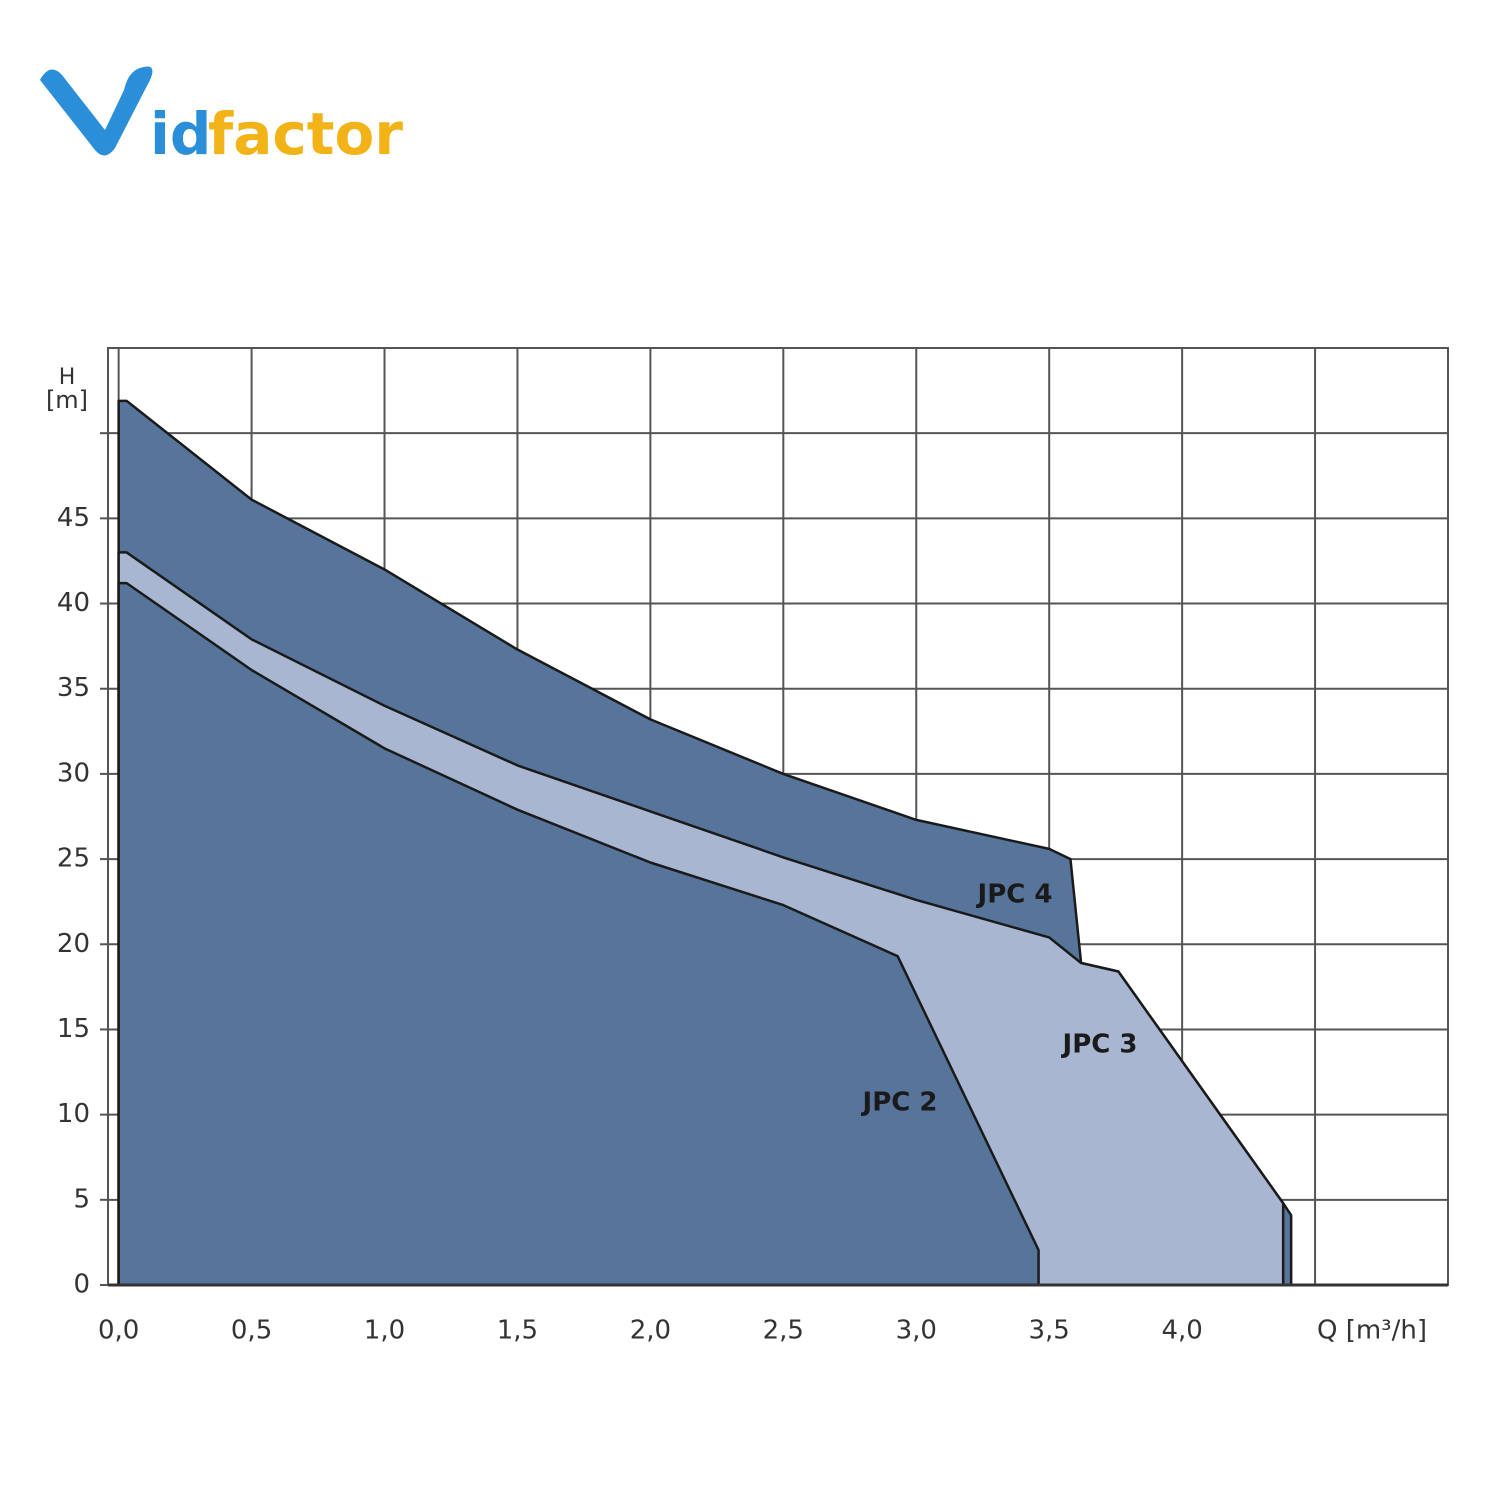  What do you see at coordinates (96, 111) in the screenshot?
I see `logo-mark` at bounding box center [96, 111].